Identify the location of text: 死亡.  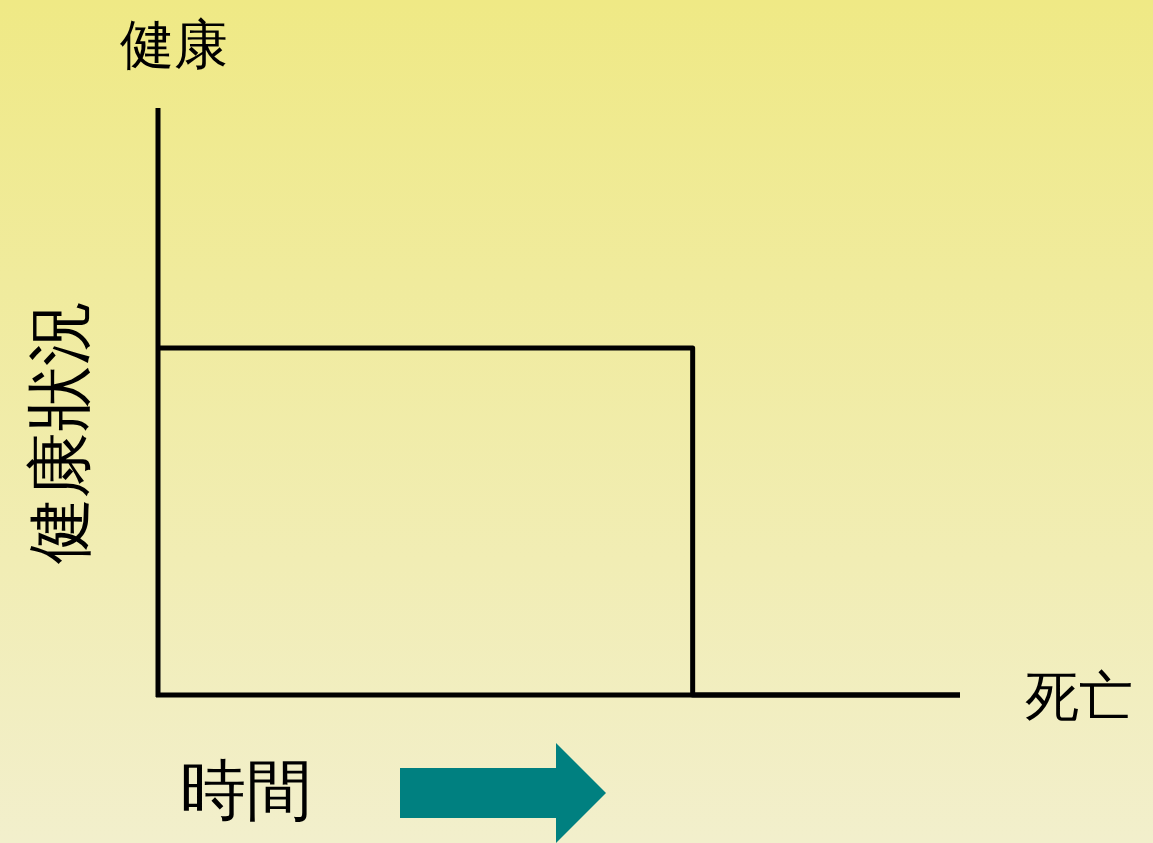
(1079, 696).